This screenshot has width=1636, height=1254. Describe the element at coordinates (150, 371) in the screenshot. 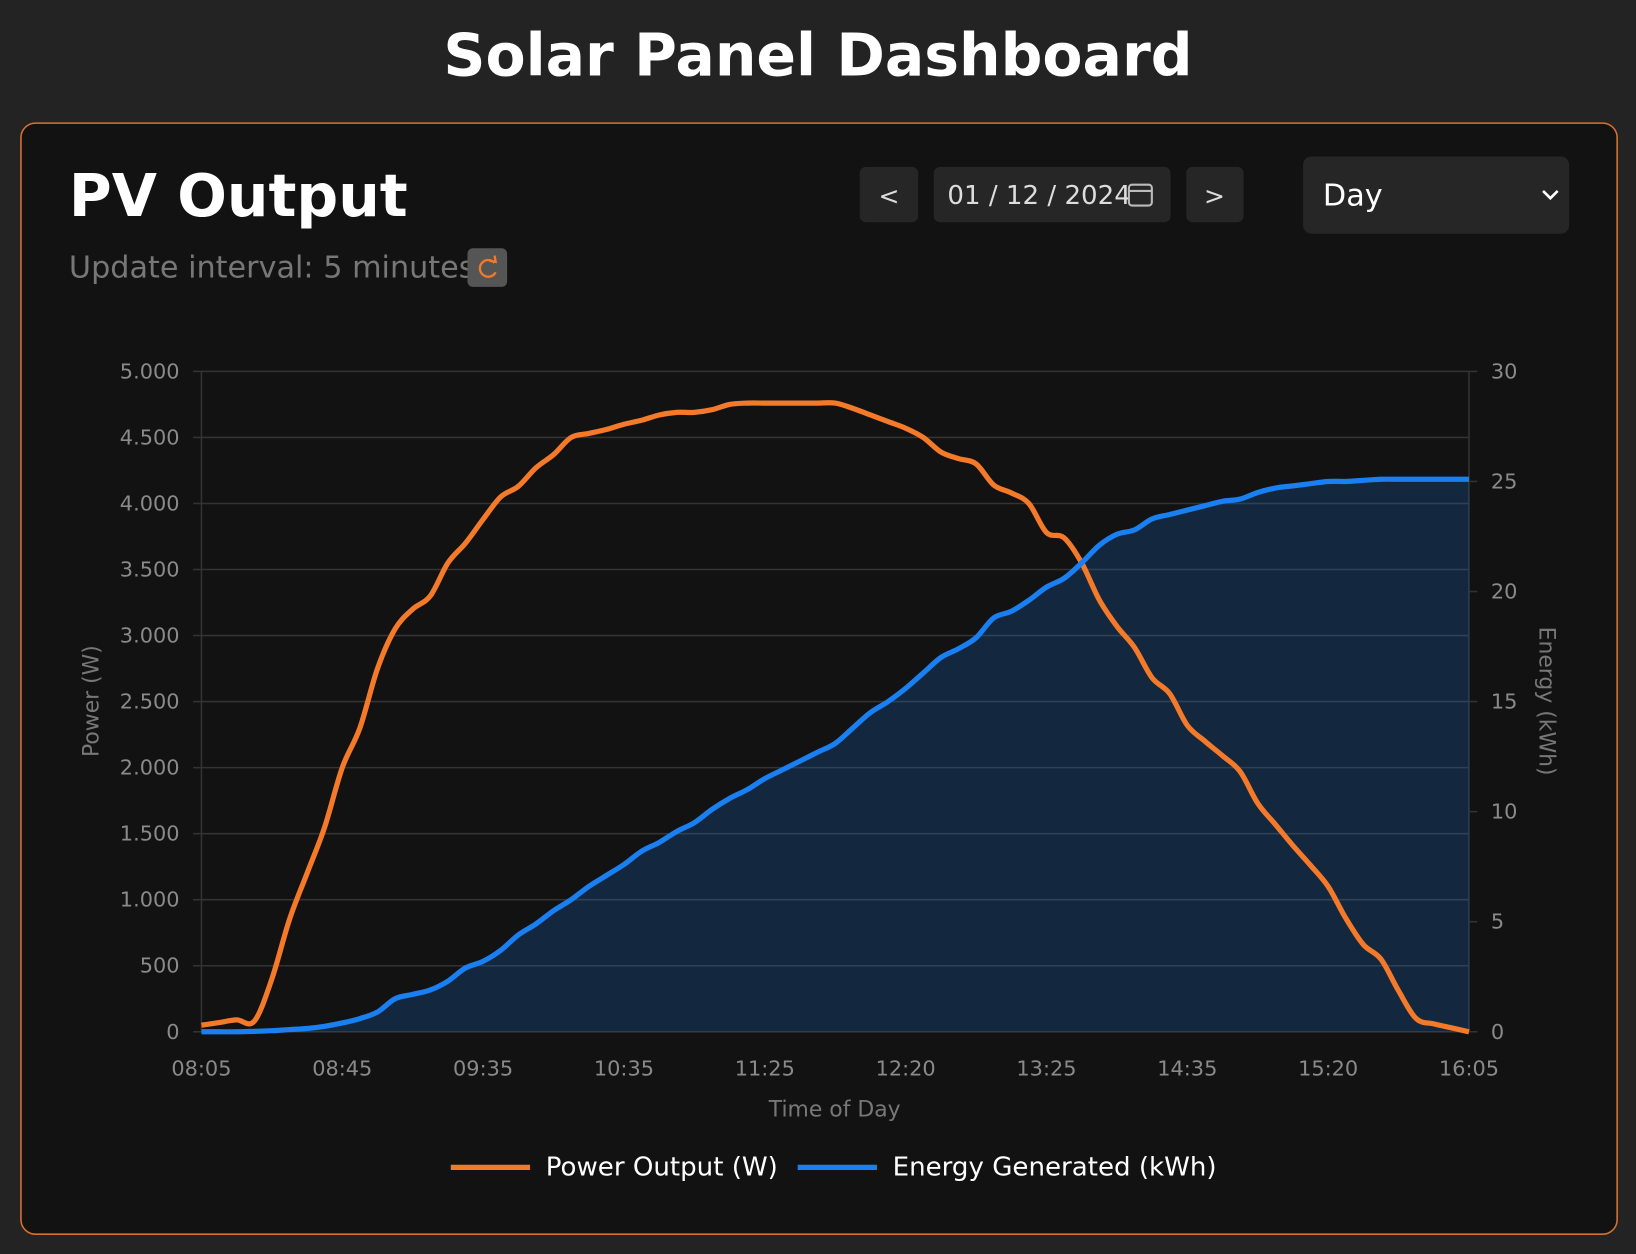

I see `y-tick-label: 5.000` at that location.